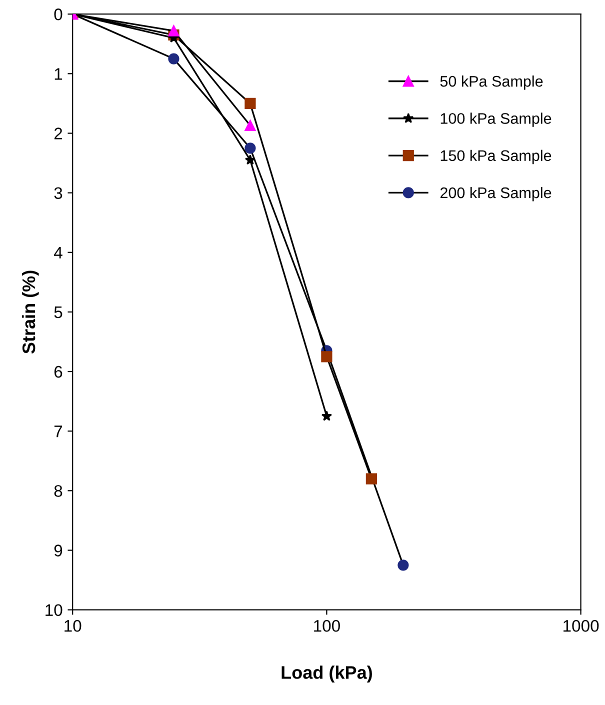  I want to click on legend-label: 200 kPa Sample, so click(496, 194).